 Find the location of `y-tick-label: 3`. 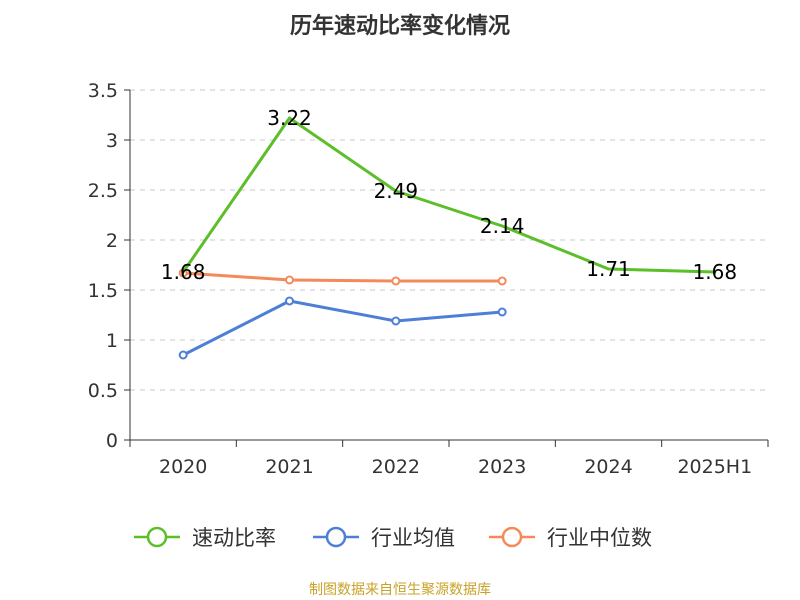

y-tick-label: 3 is located at coordinates (112, 141).